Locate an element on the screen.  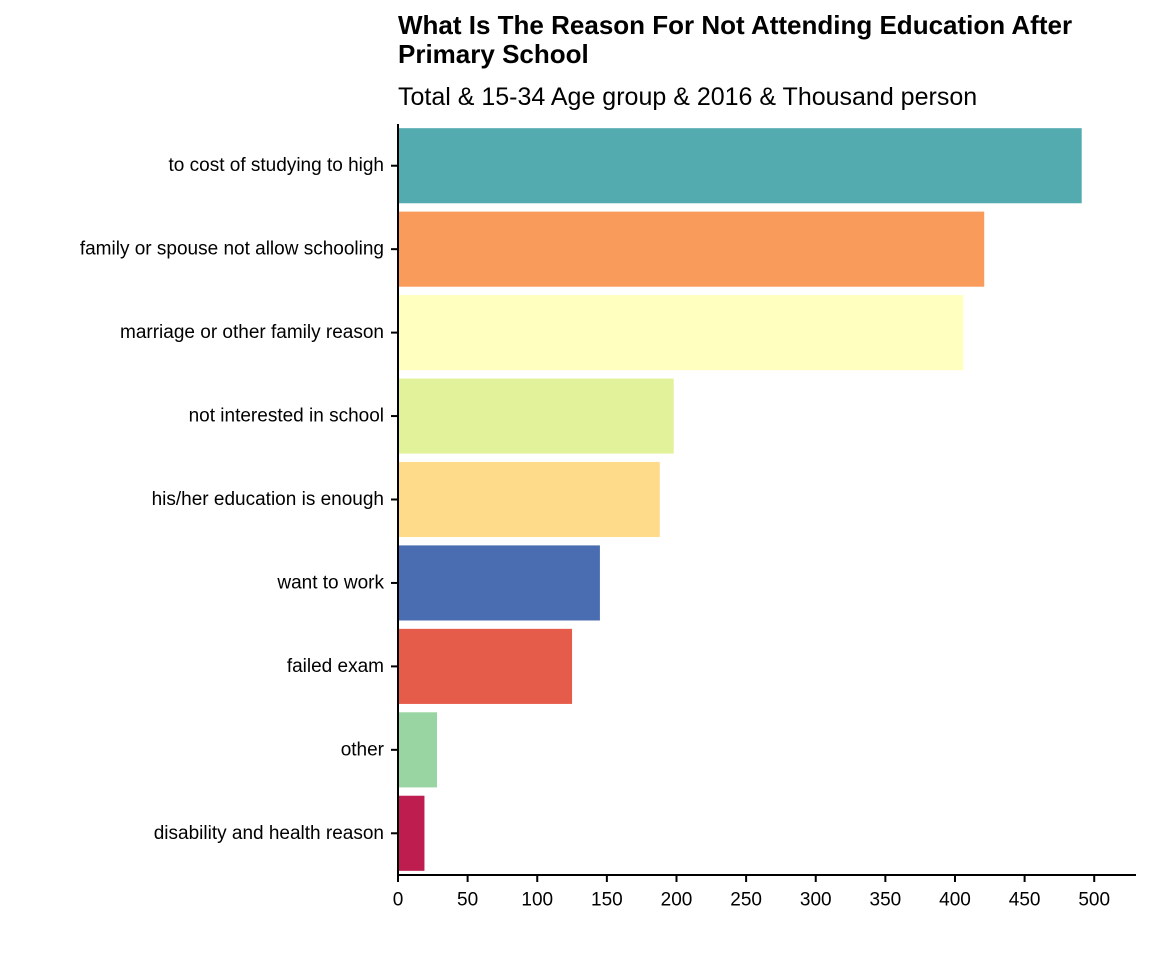
x-tick-label: 100 is located at coordinates (537, 900).